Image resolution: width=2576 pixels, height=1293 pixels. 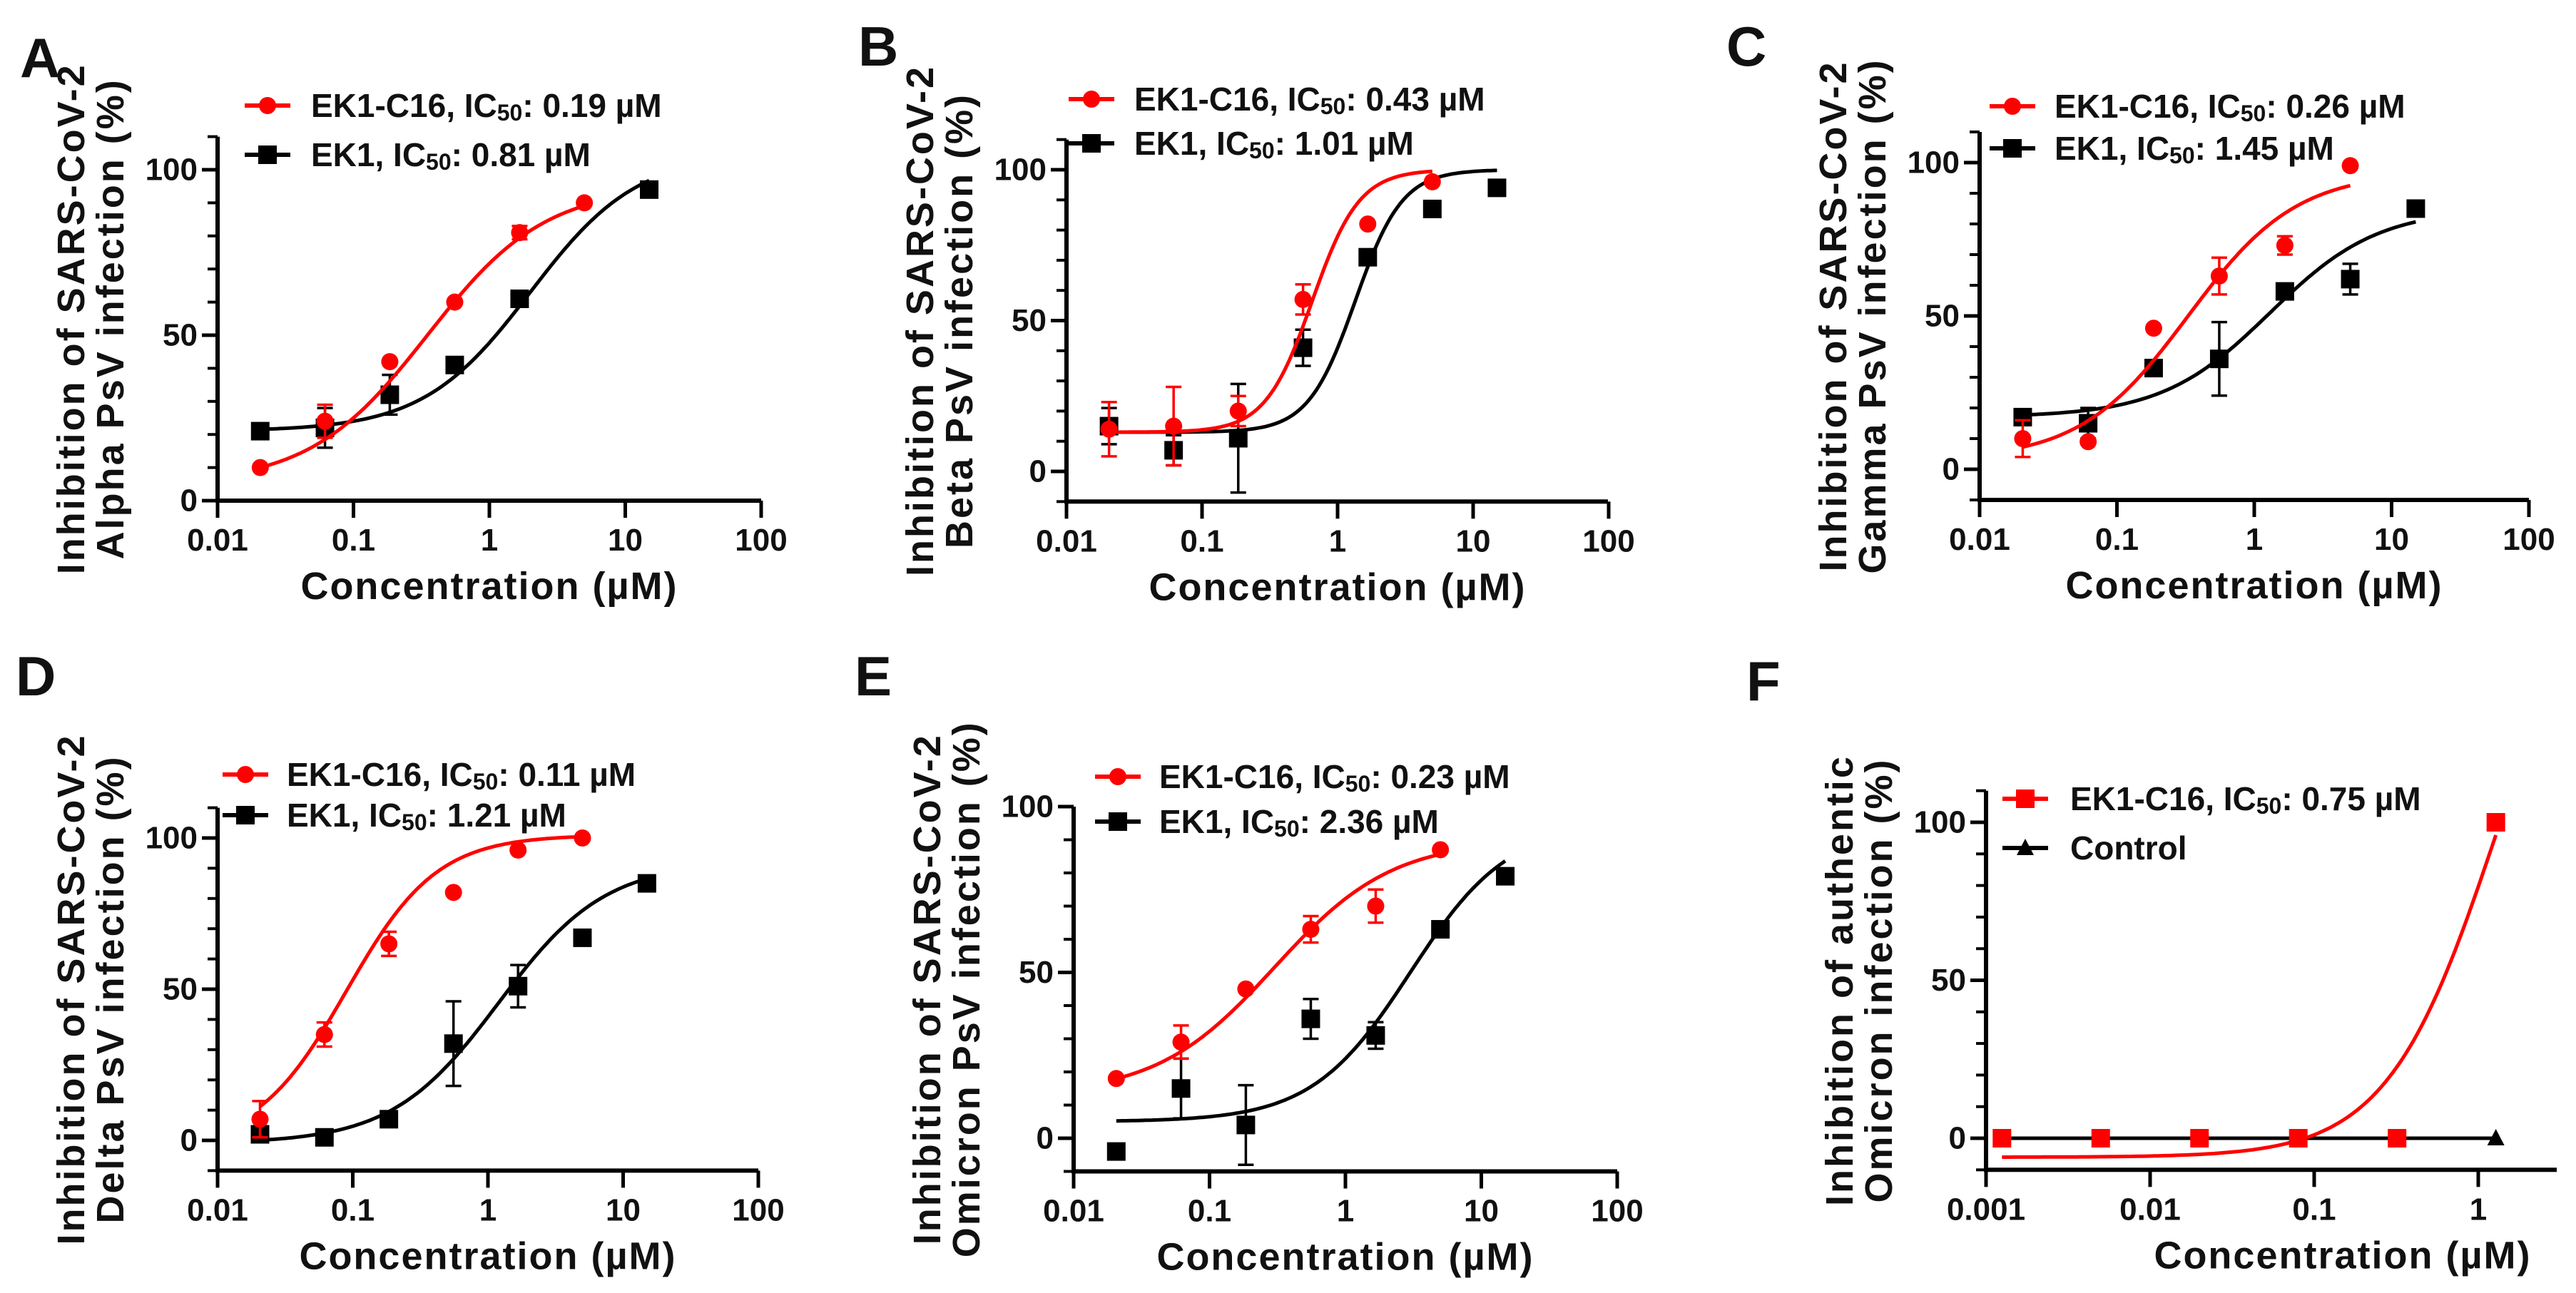 What do you see at coordinates (1274, 144) in the screenshot?
I see `legend-label: EK1, IC50: 1.01 µM` at bounding box center [1274, 144].